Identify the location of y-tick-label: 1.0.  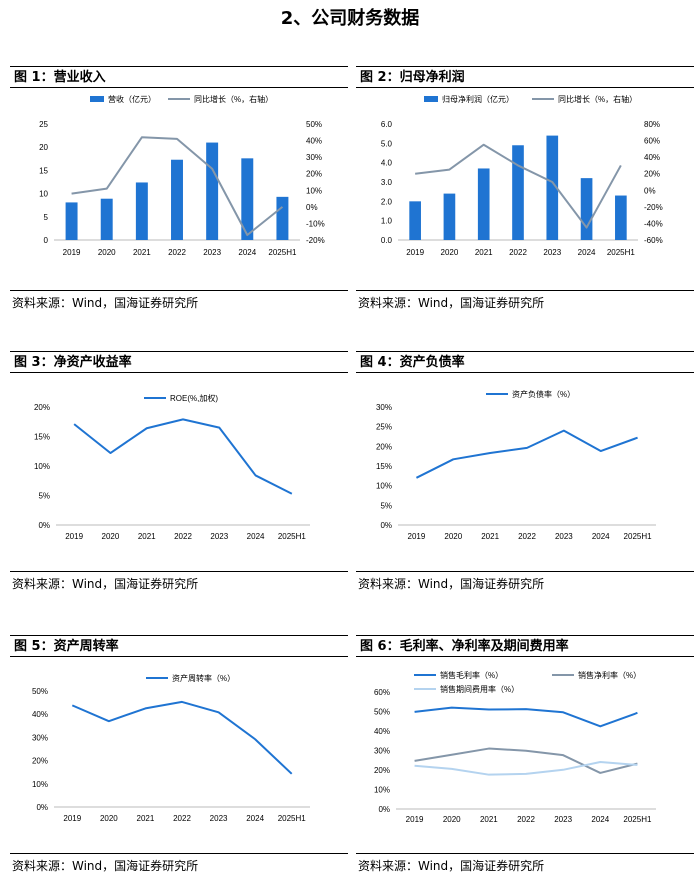
(387, 221).